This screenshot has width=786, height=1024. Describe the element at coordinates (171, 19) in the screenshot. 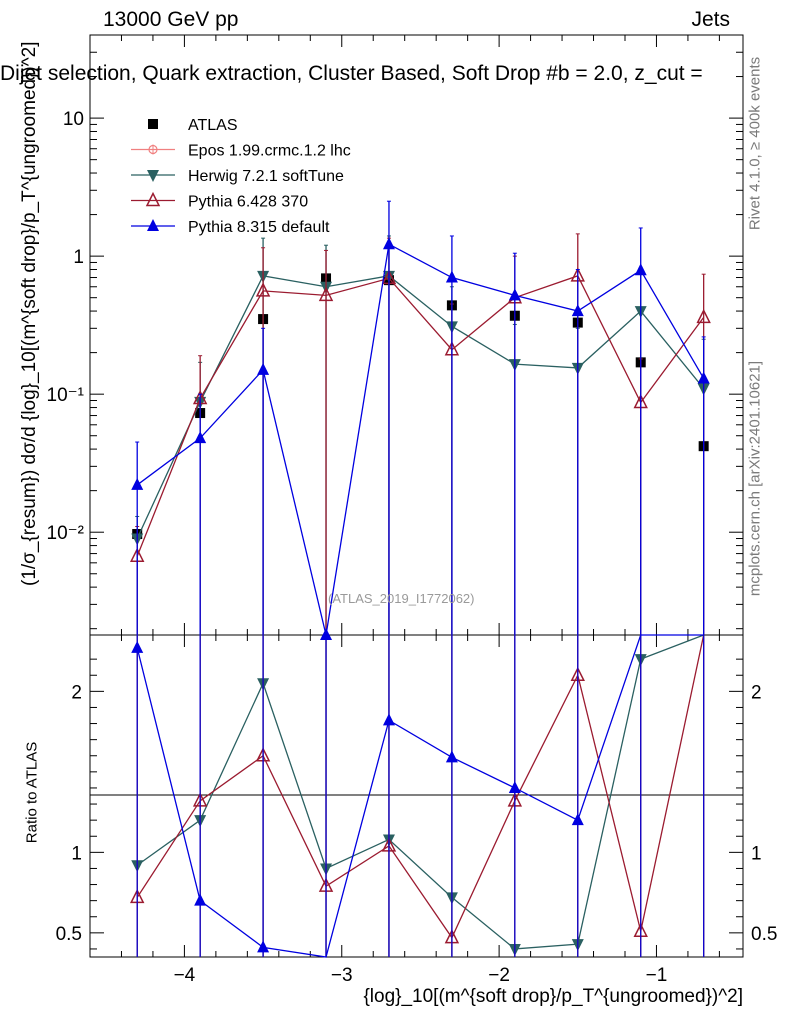

I see `header-left: 13000 GeV pp` at that location.